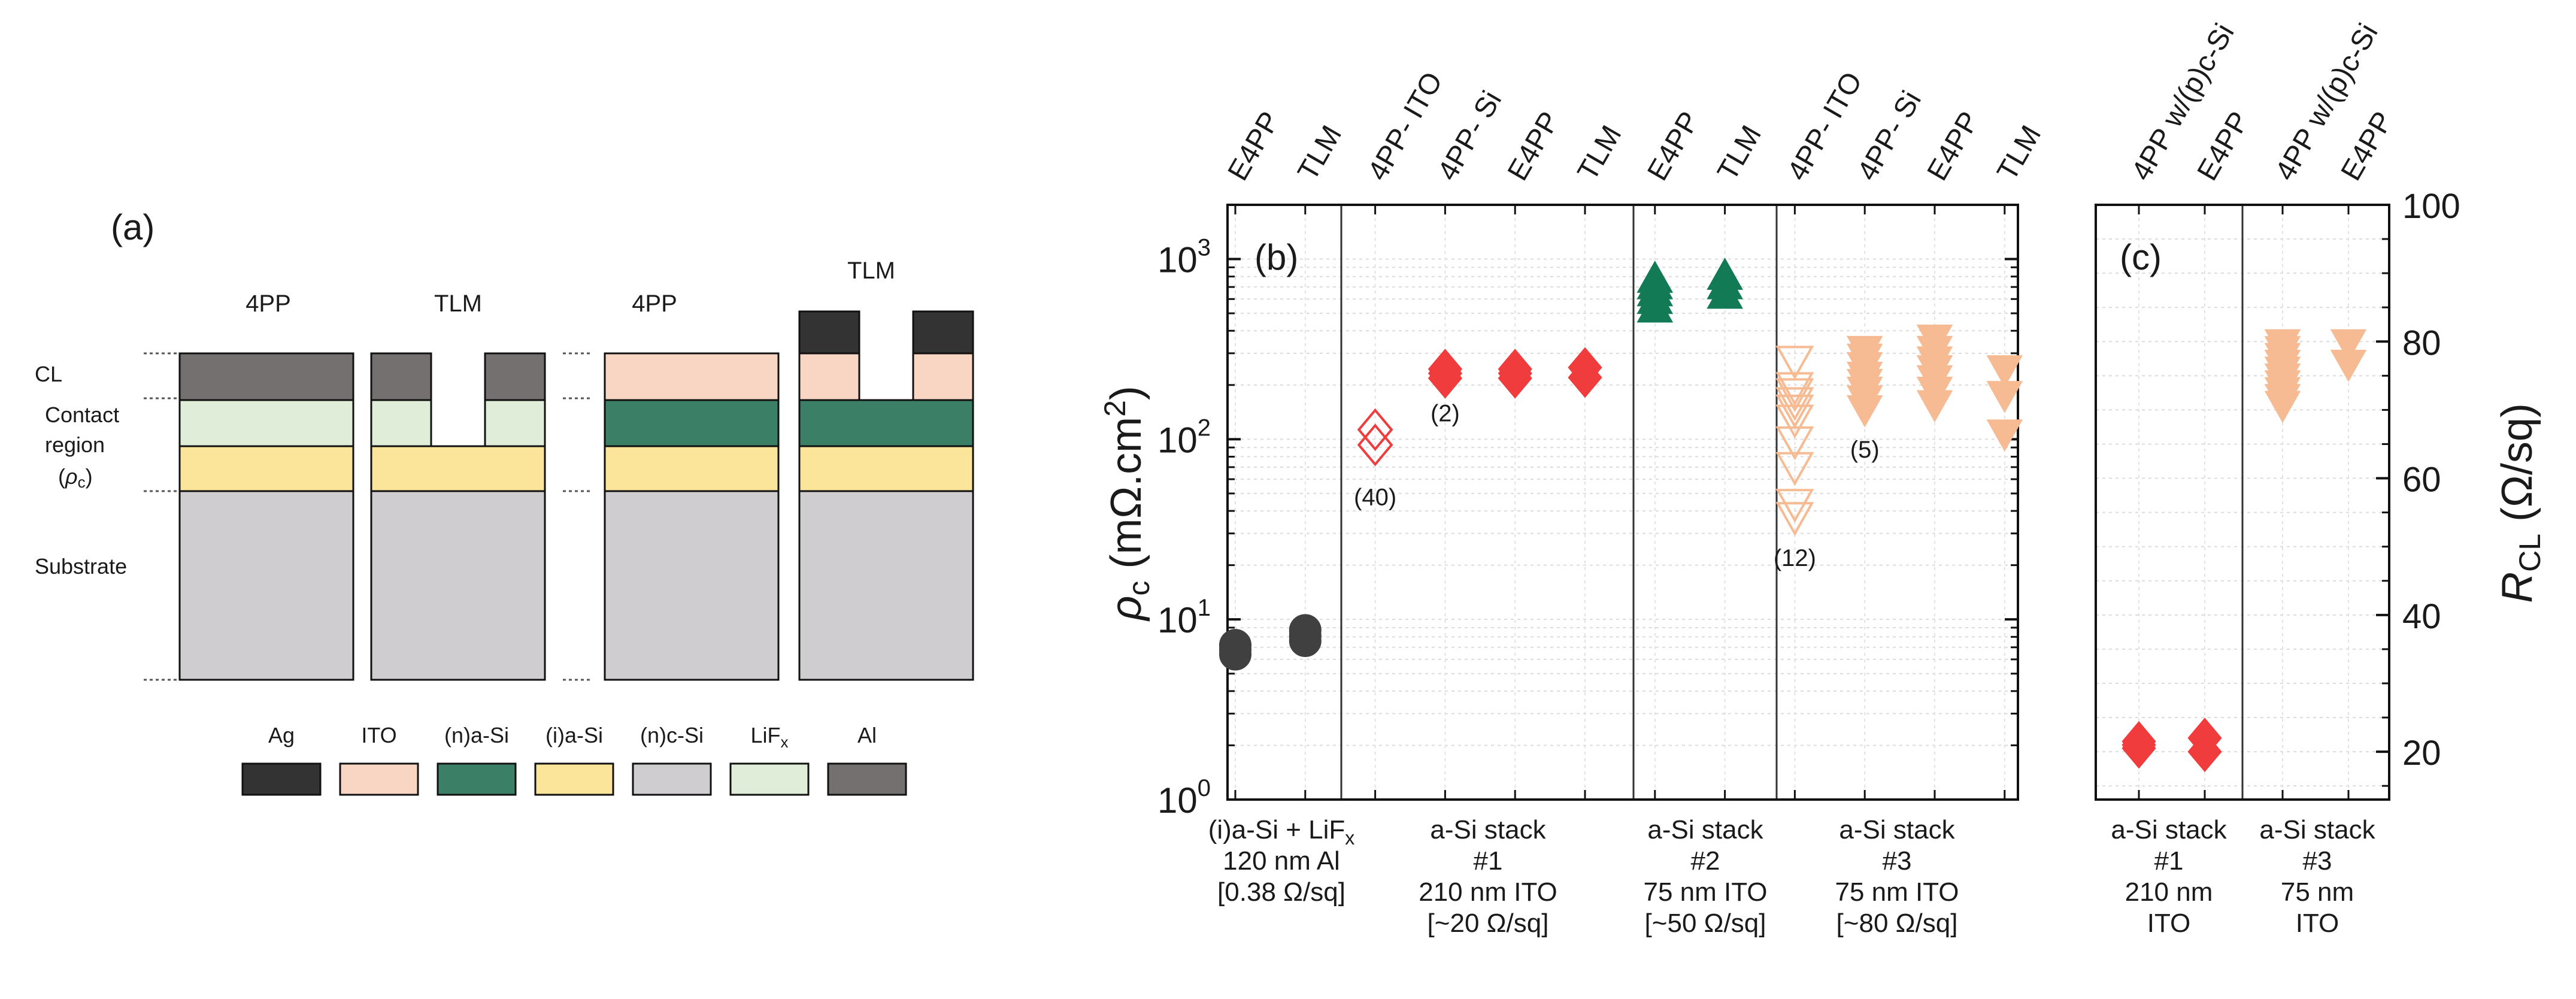  What do you see at coordinates (1897, 861) in the screenshot?
I see `group-label-3-line-1: #3` at bounding box center [1897, 861].